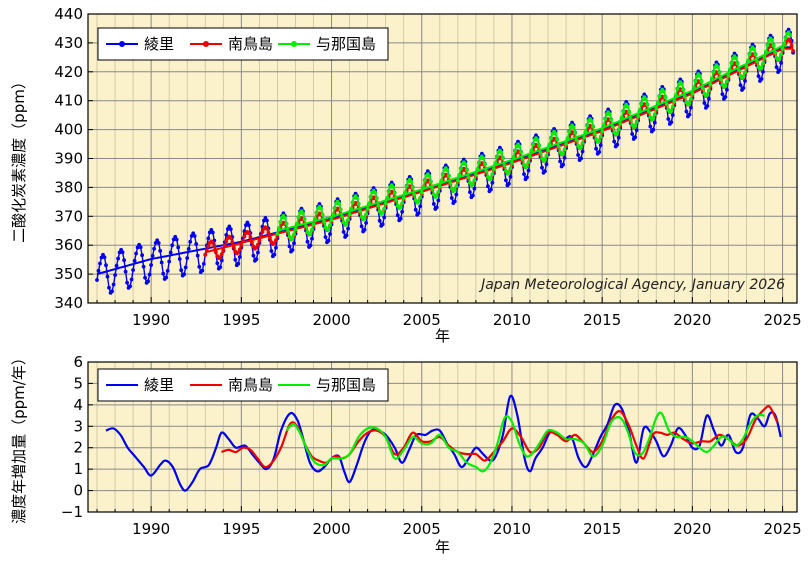  I want to click on x-tick-label: 1990, so click(151, 320).